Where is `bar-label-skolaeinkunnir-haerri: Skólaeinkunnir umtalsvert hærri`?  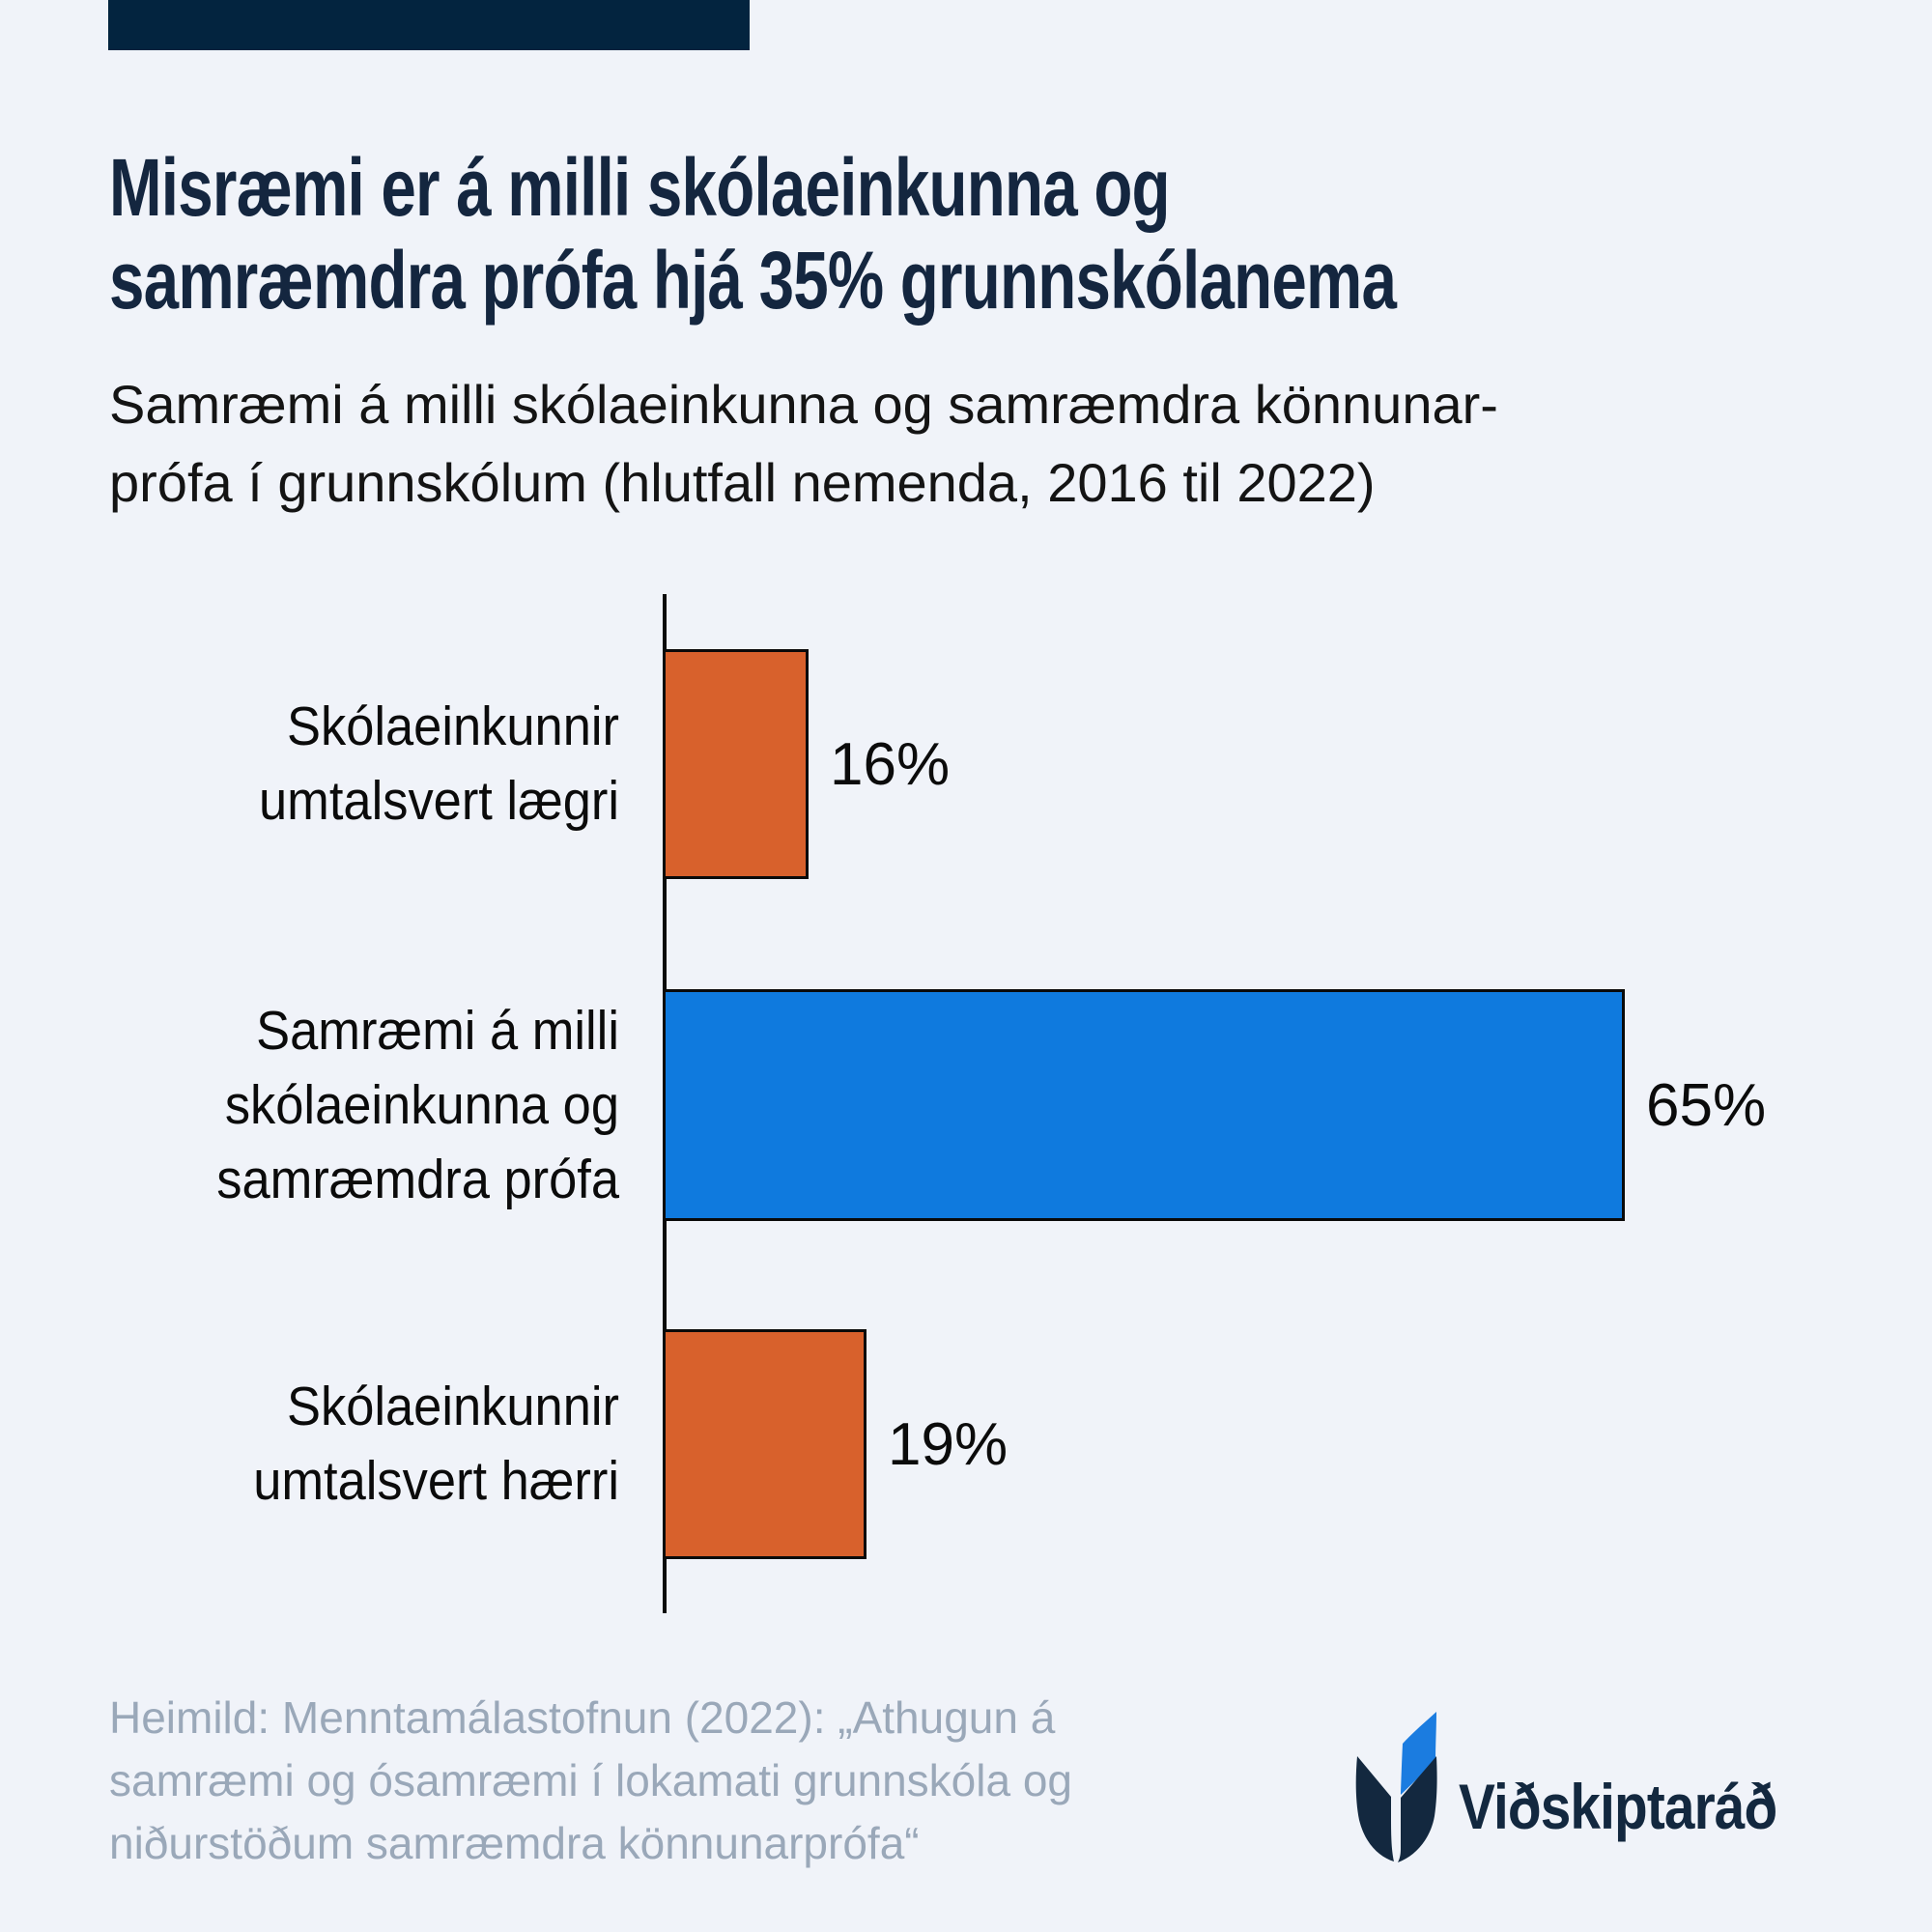 bar-label-skolaeinkunnir-haerri: Skólaeinkunnir umtalsvert hærri is located at coordinates (334, 1444).